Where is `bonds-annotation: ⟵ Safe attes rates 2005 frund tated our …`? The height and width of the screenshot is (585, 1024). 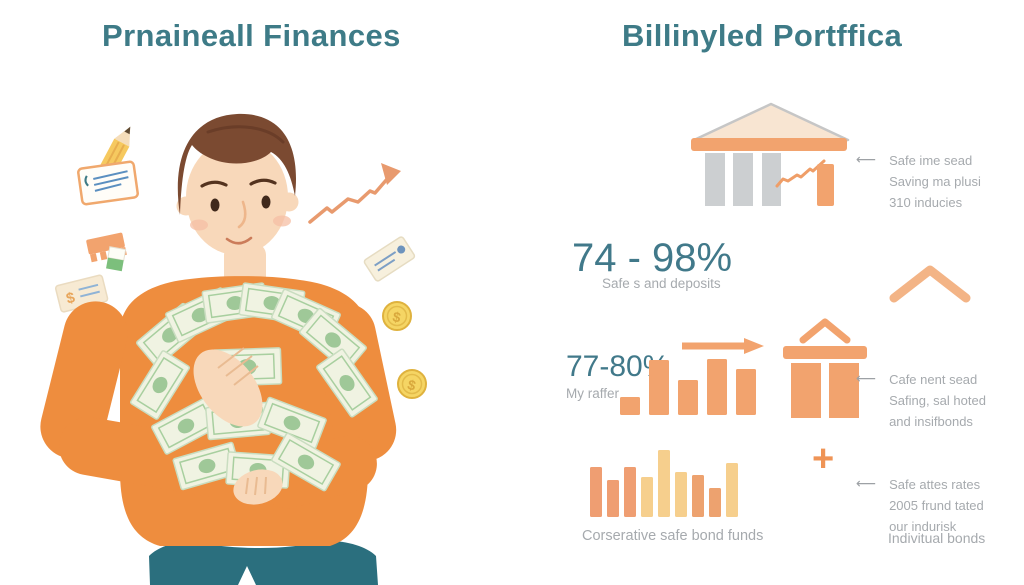
bonds-annotation: ⟵ Safe attes rates 2005 frund tated our … is located at coordinates (920, 505).